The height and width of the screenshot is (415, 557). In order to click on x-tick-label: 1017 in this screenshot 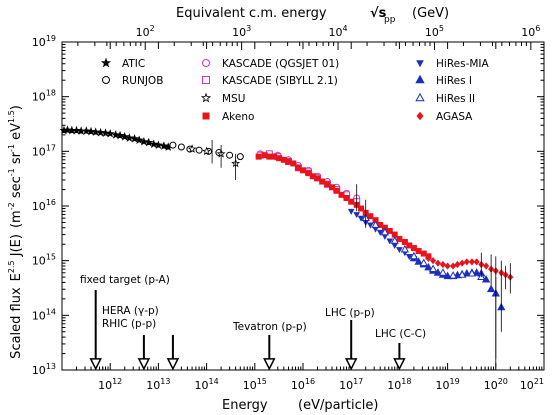, I will do `click(351, 384)`.